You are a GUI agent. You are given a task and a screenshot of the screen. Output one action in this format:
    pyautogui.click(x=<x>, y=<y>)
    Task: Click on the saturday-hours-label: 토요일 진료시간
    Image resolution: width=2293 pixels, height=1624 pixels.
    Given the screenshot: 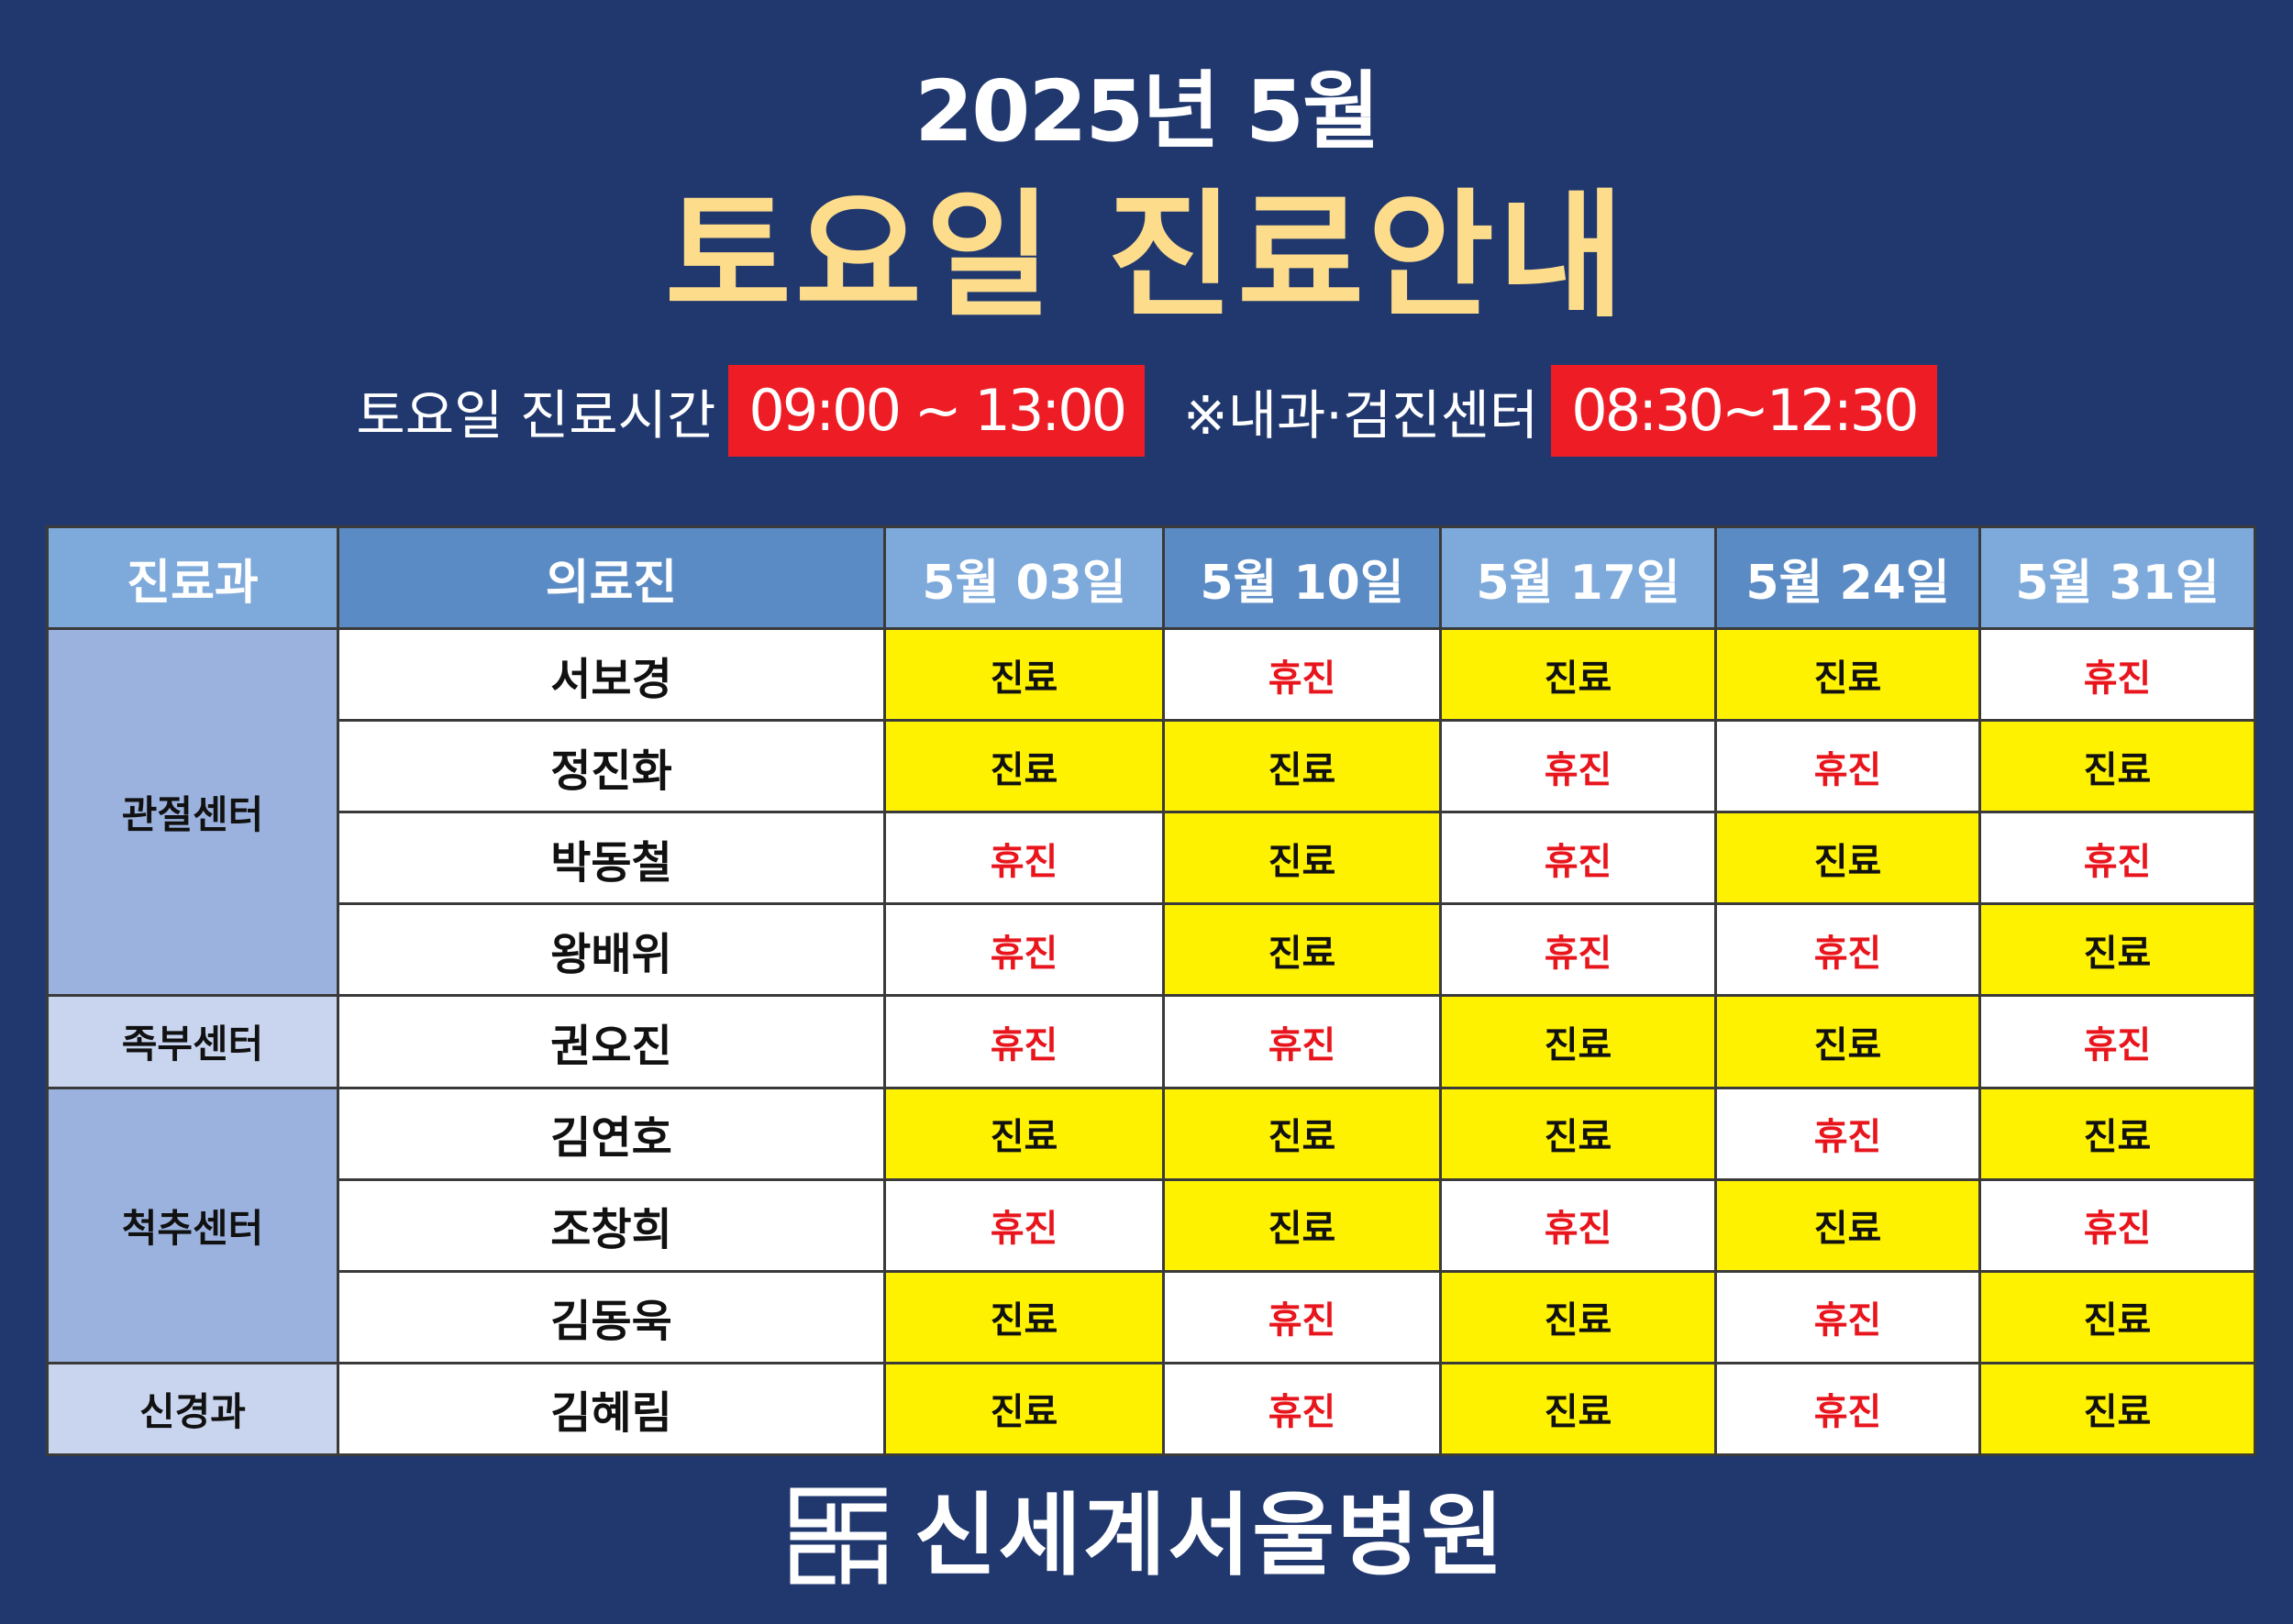 What is the action you would take?
    pyautogui.click(x=536, y=415)
    